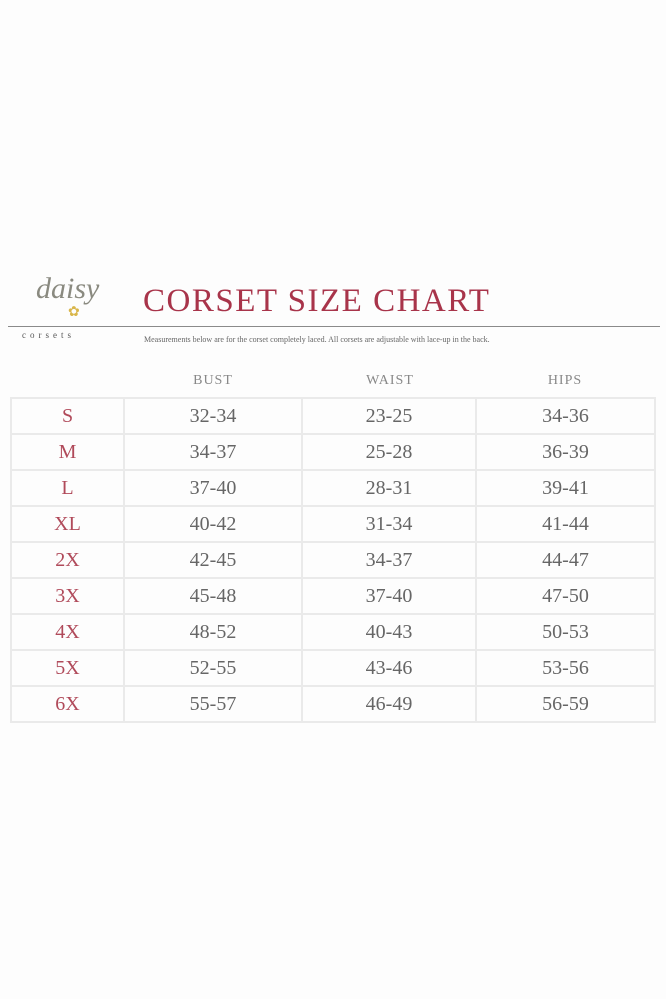 The image size is (666, 999). Describe the element at coordinates (565, 488) in the screenshot. I see `hips-cell: 39-41` at that location.